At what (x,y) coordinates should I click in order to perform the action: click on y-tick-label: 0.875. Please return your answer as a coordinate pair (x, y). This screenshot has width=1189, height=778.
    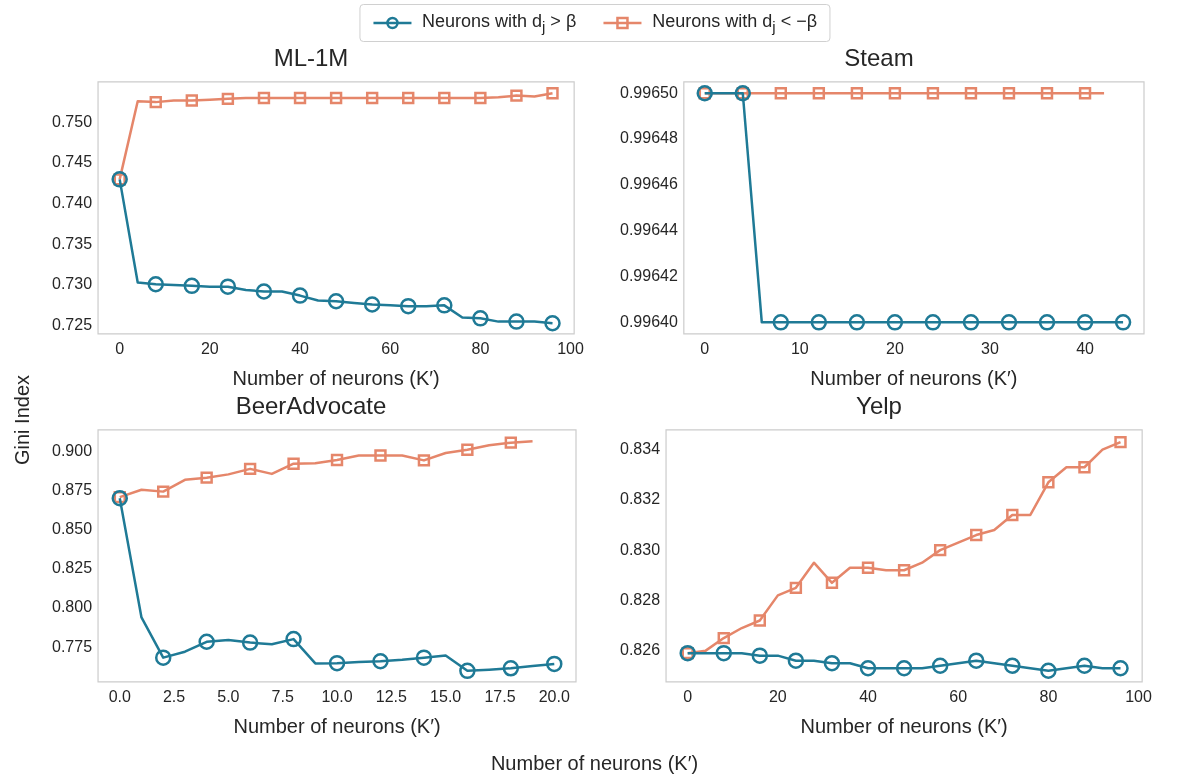
    Looking at the image, I should click on (72, 489).